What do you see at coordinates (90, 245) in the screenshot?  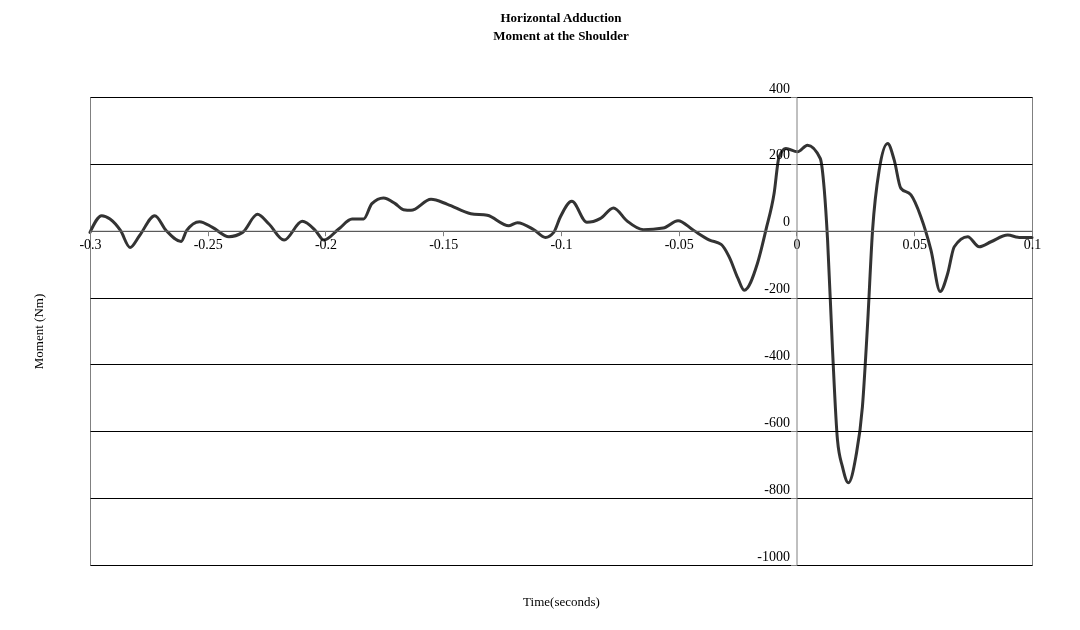 I see `x-tick-label: -0.3` at bounding box center [90, 245].